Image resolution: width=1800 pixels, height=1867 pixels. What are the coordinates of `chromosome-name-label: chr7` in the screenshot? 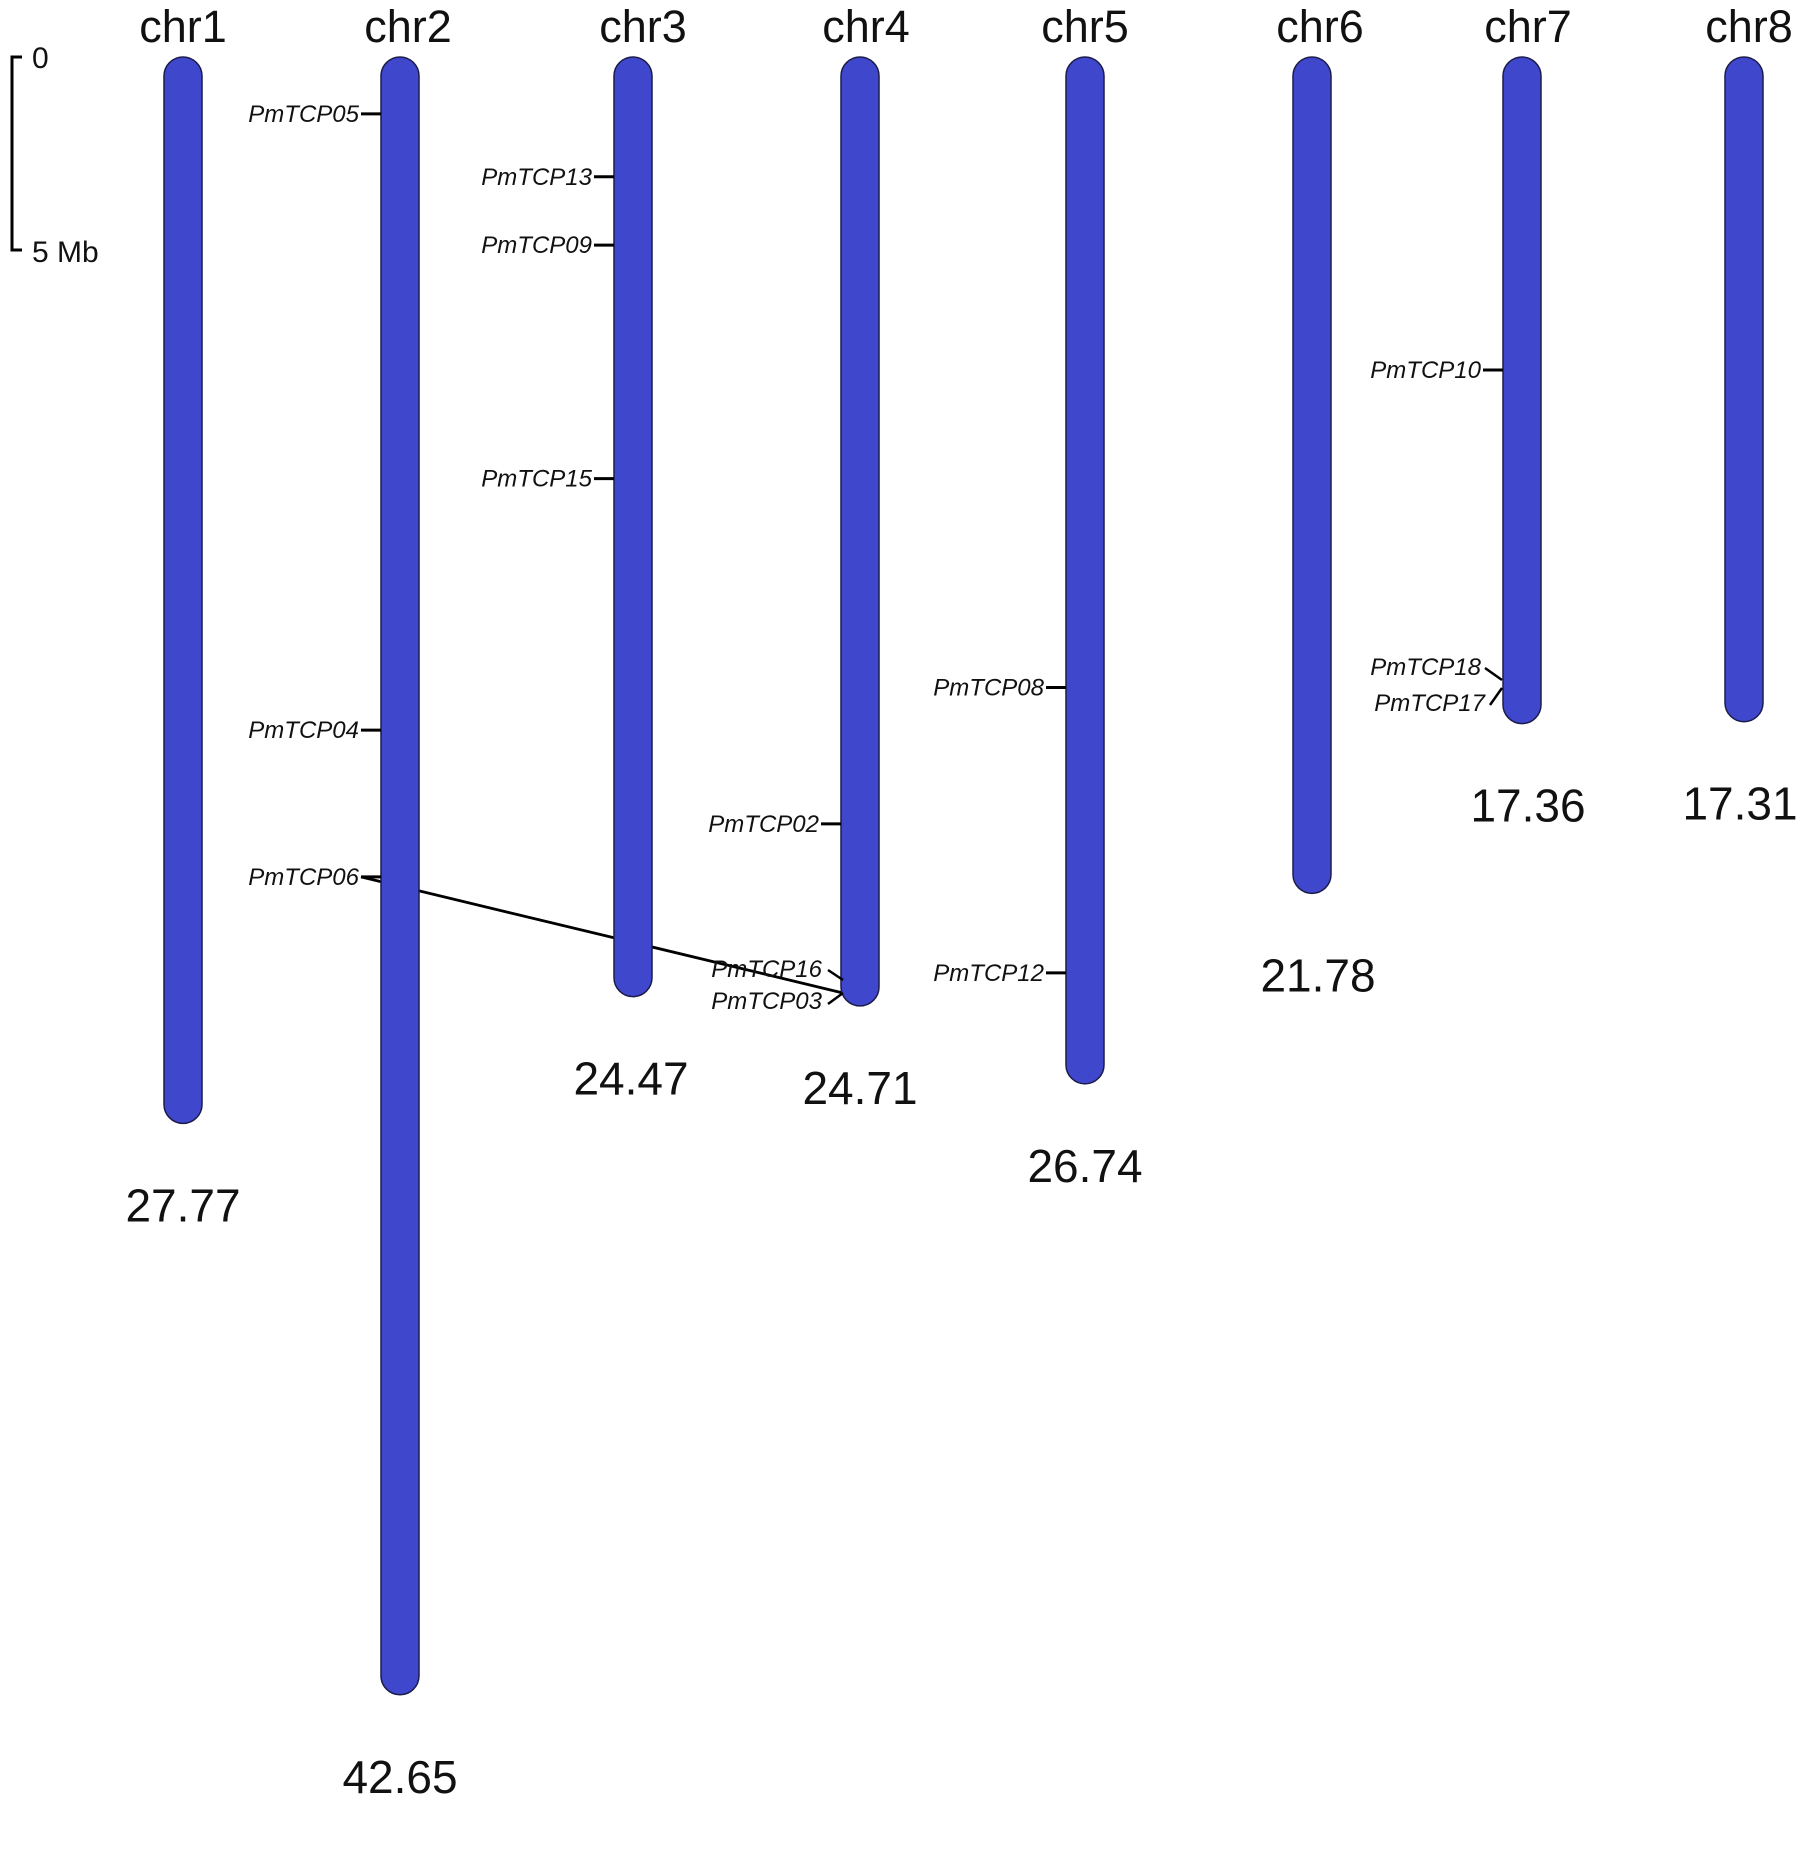 It's located at (1528, 26).